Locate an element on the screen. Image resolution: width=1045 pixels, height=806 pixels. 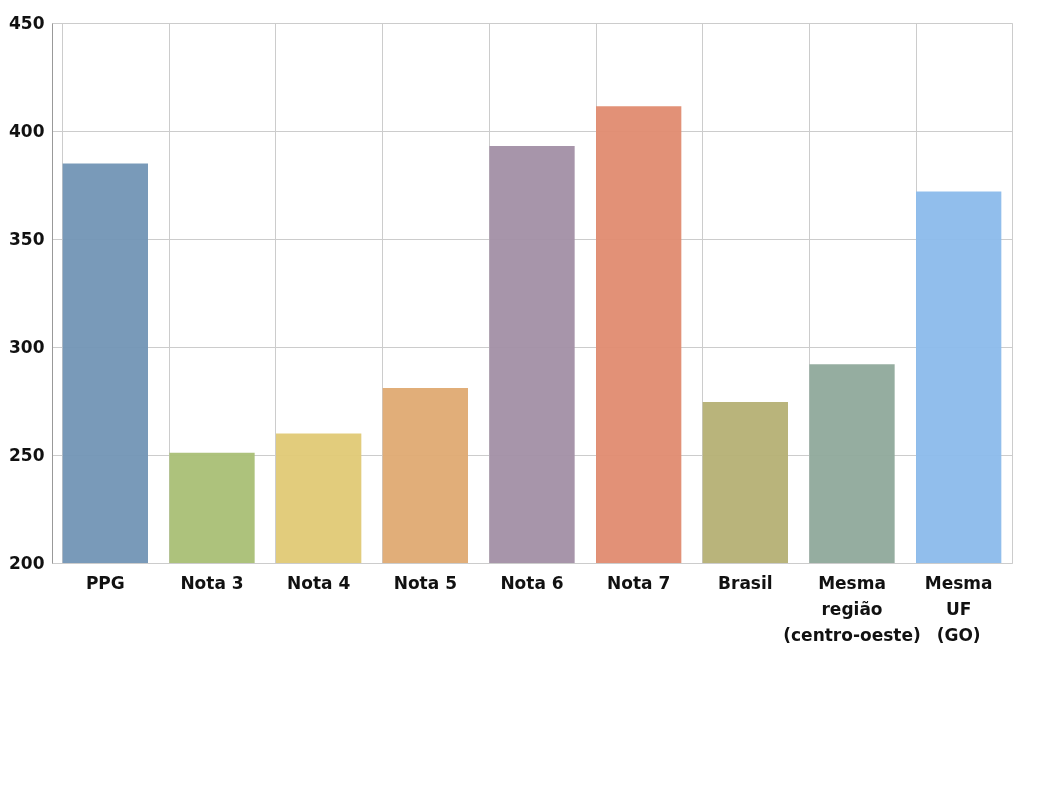
x-tick-label: Mesma região (centro-oeste) is located at coordinates (852, 608).